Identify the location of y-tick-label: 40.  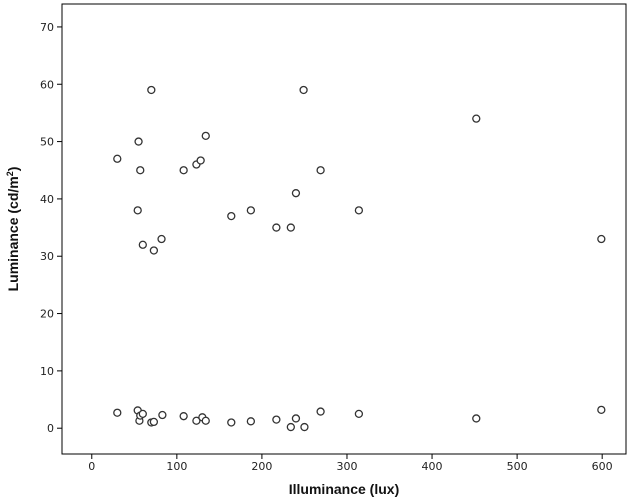
(47, 199).